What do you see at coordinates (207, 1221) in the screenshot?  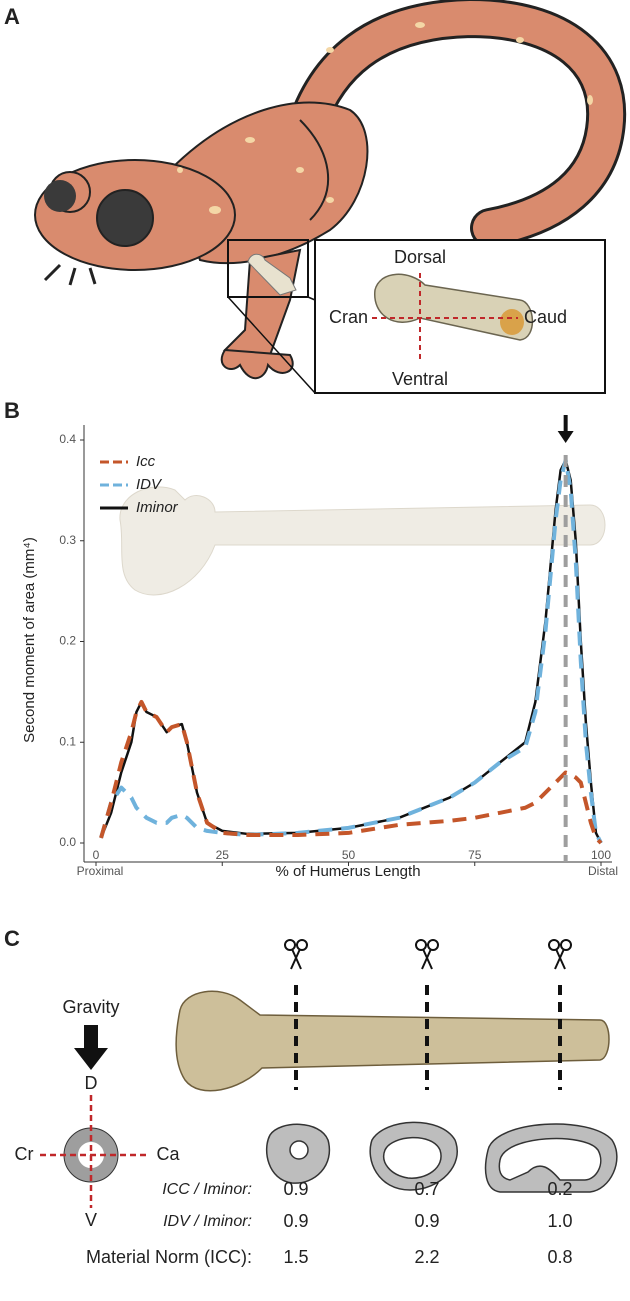 I see `row-label: IDV / Iminor:` at bounding box center [207, 1221].